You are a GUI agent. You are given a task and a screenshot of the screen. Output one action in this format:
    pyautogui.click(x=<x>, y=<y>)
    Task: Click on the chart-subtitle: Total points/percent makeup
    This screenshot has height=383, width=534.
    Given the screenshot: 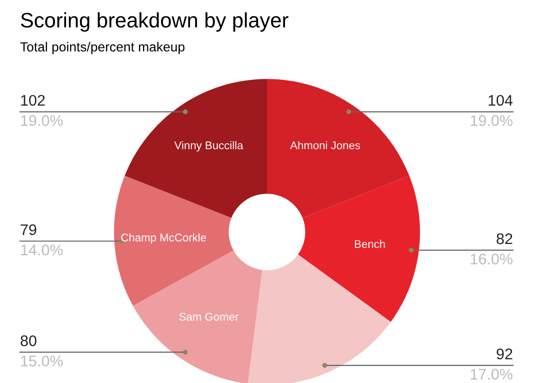 What is the action you would take?
    pyautogui.click(x=102, y=48)
    